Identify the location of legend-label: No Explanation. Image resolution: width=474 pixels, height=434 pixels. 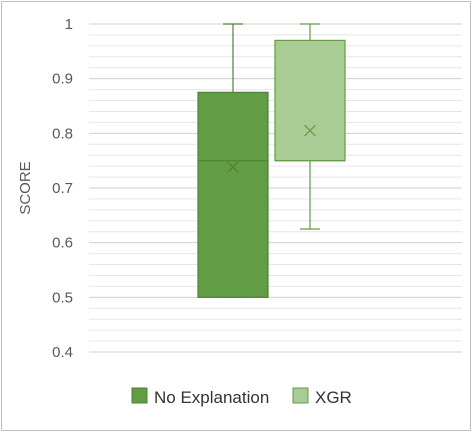
(211, 397).